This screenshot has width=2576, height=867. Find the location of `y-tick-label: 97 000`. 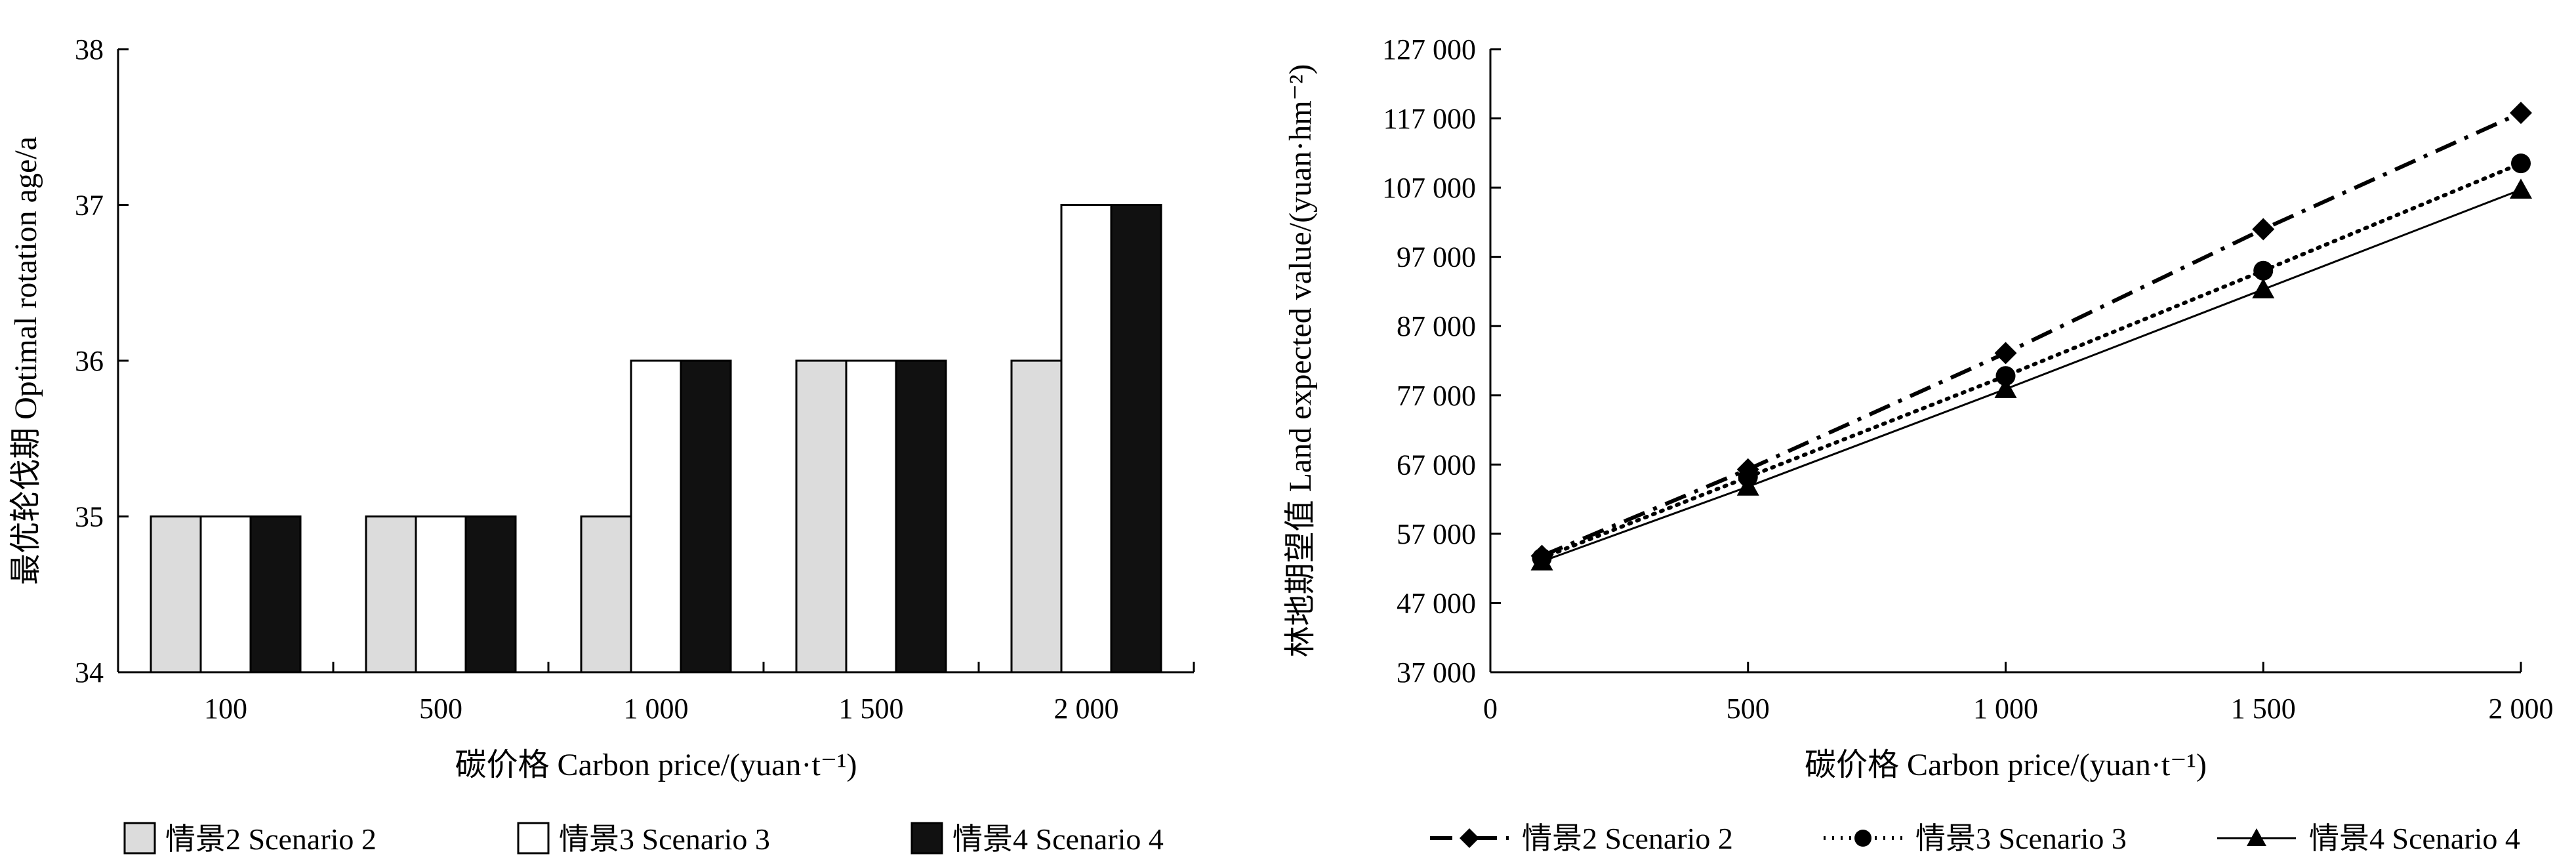

y-tick-label: 97 000 is located at coordinates (1437, 257).